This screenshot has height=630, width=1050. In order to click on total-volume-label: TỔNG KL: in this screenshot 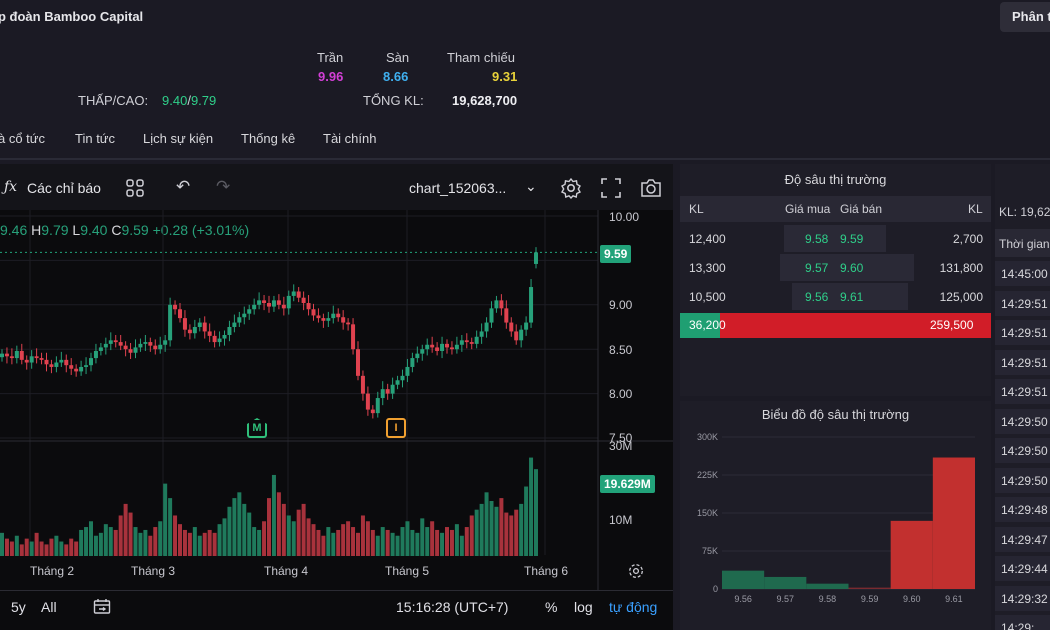, I will do `click(393, 100)`.